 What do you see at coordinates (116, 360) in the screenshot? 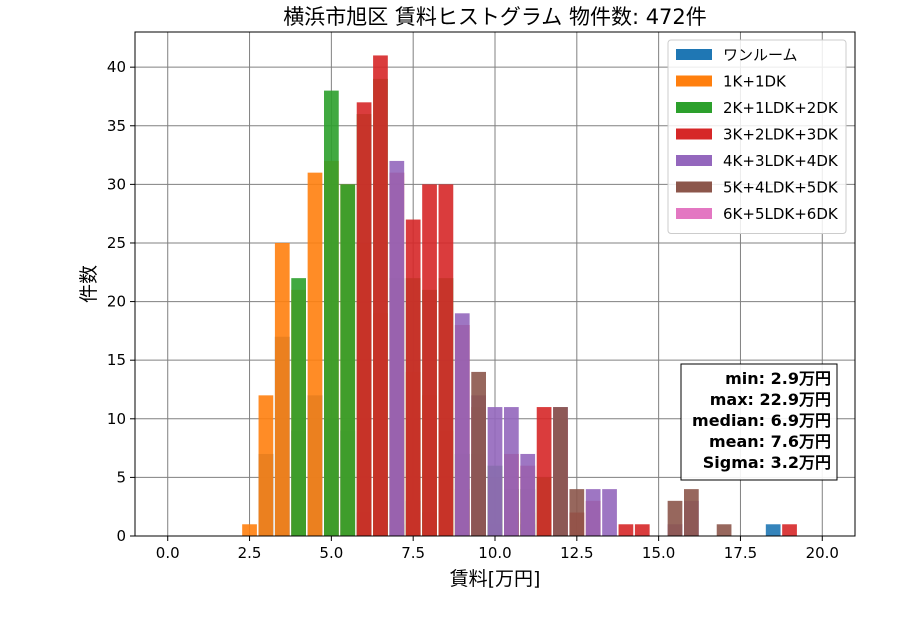
I see `y-tick-label: 15` at bounding box center [116, 360].